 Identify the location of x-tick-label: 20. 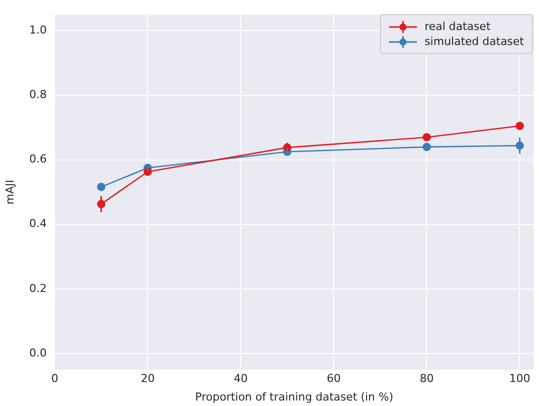
(147, 379).